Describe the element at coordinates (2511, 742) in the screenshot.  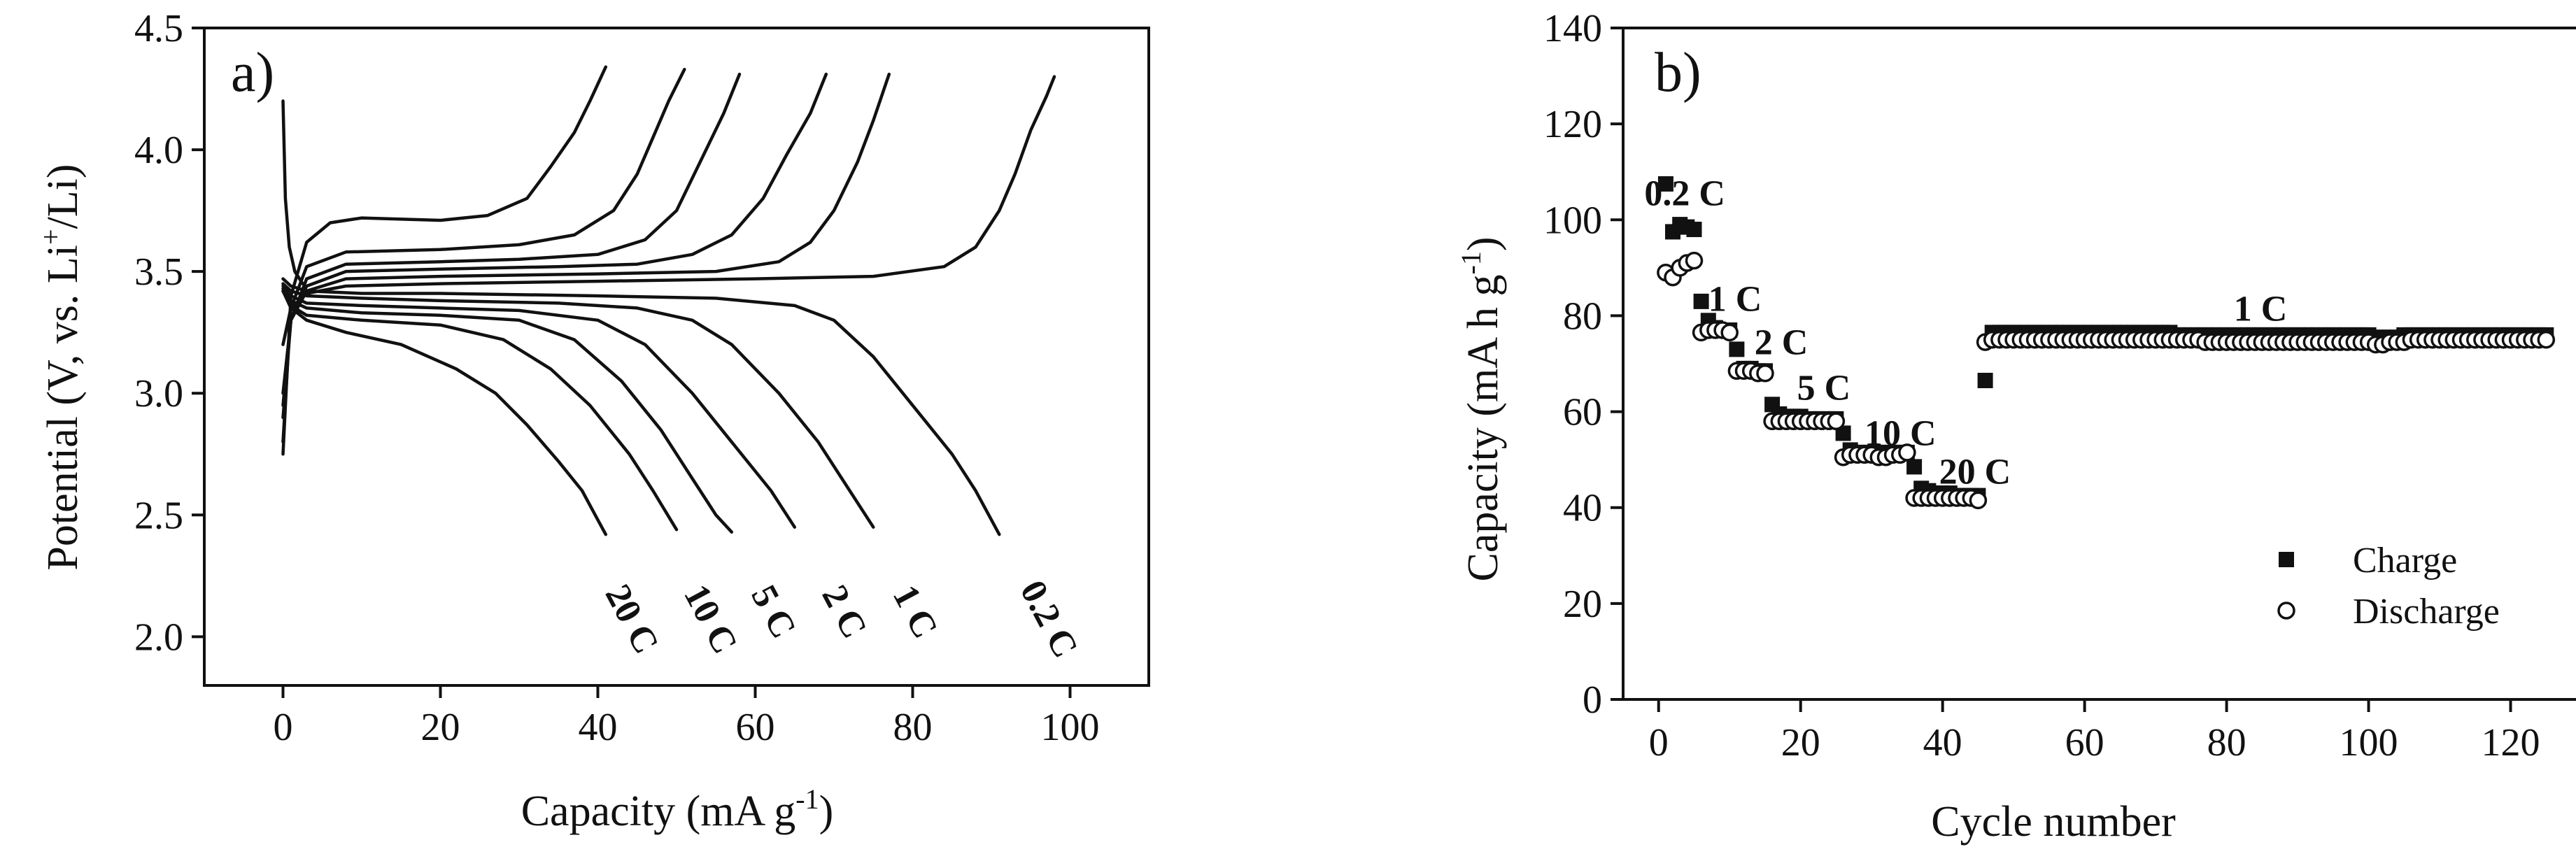
I see `b-x-tick-label: 120` at that location.